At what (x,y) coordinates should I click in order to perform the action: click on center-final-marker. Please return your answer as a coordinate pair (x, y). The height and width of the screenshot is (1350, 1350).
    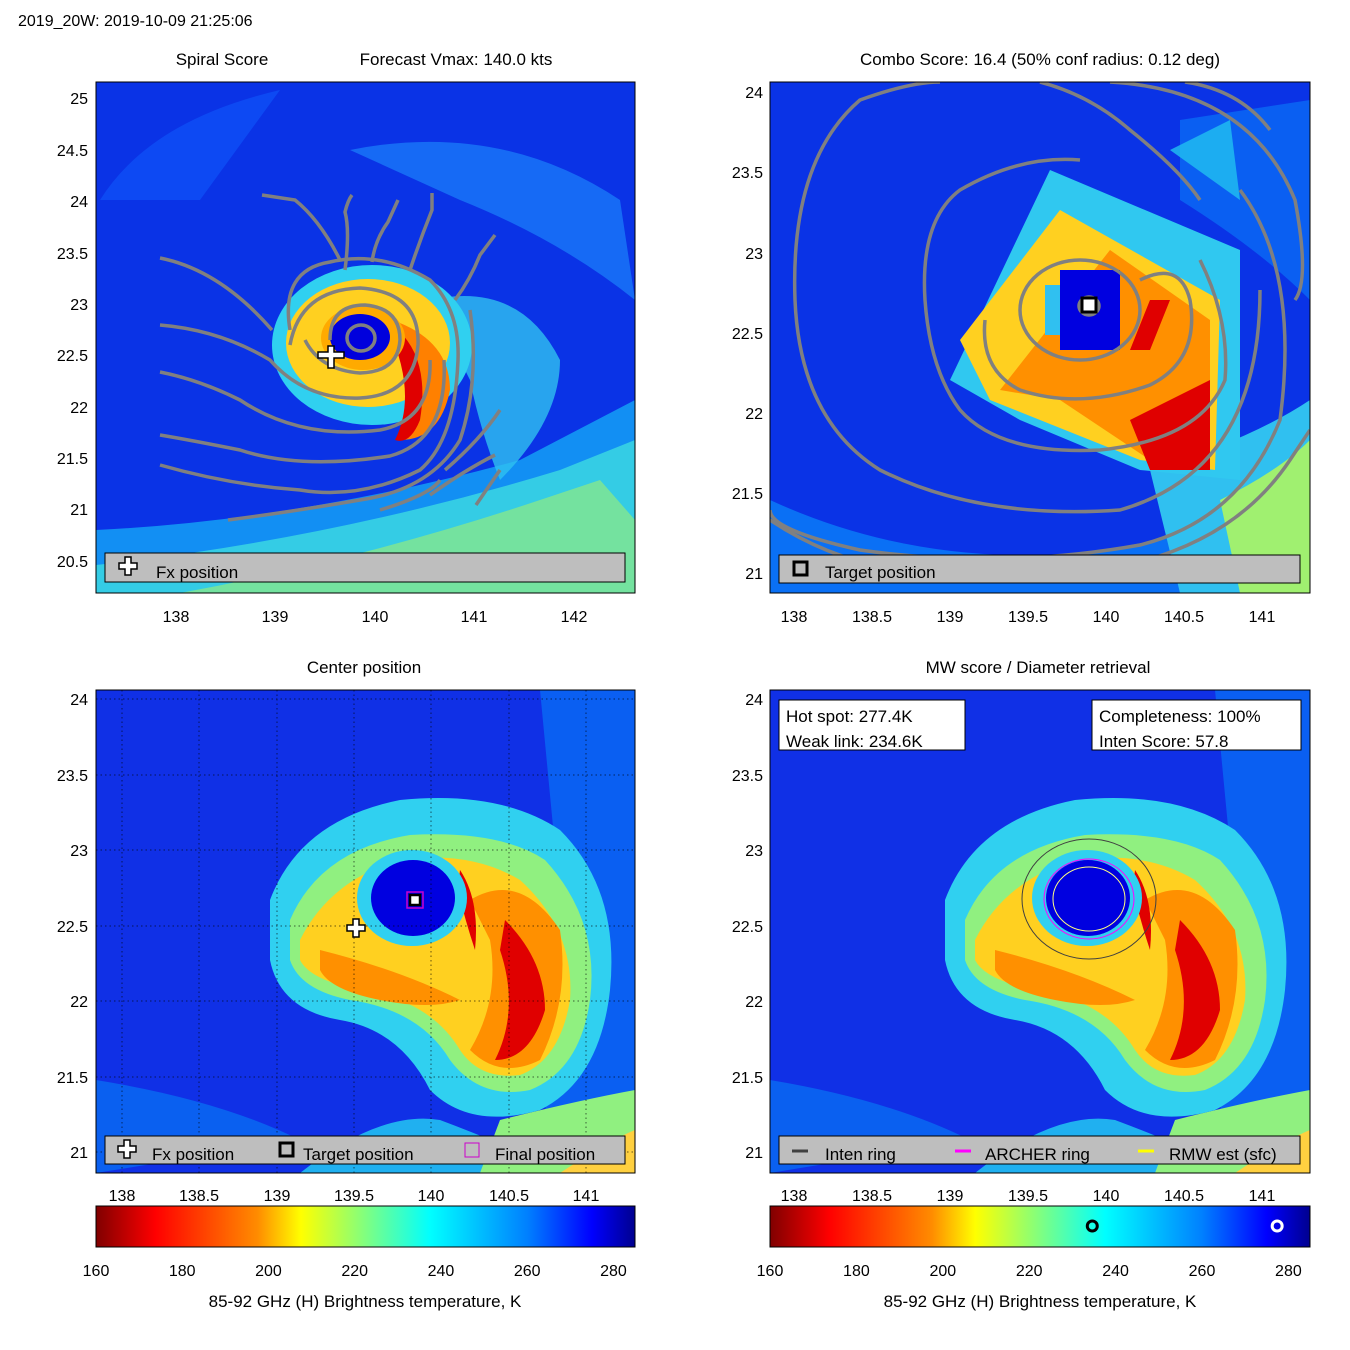
    Looking at the image, I should click on (415, 900).